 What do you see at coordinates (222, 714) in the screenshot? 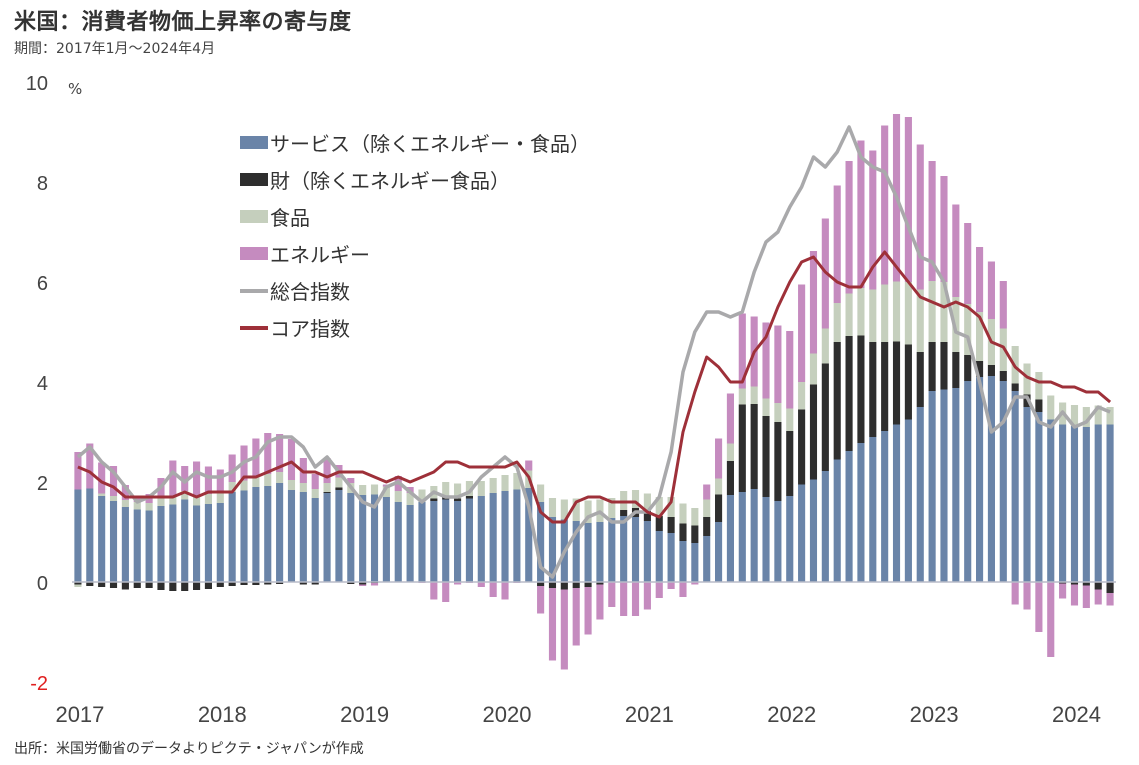
I see `x-tick-label: 2018` at bounding box center [222, 714].